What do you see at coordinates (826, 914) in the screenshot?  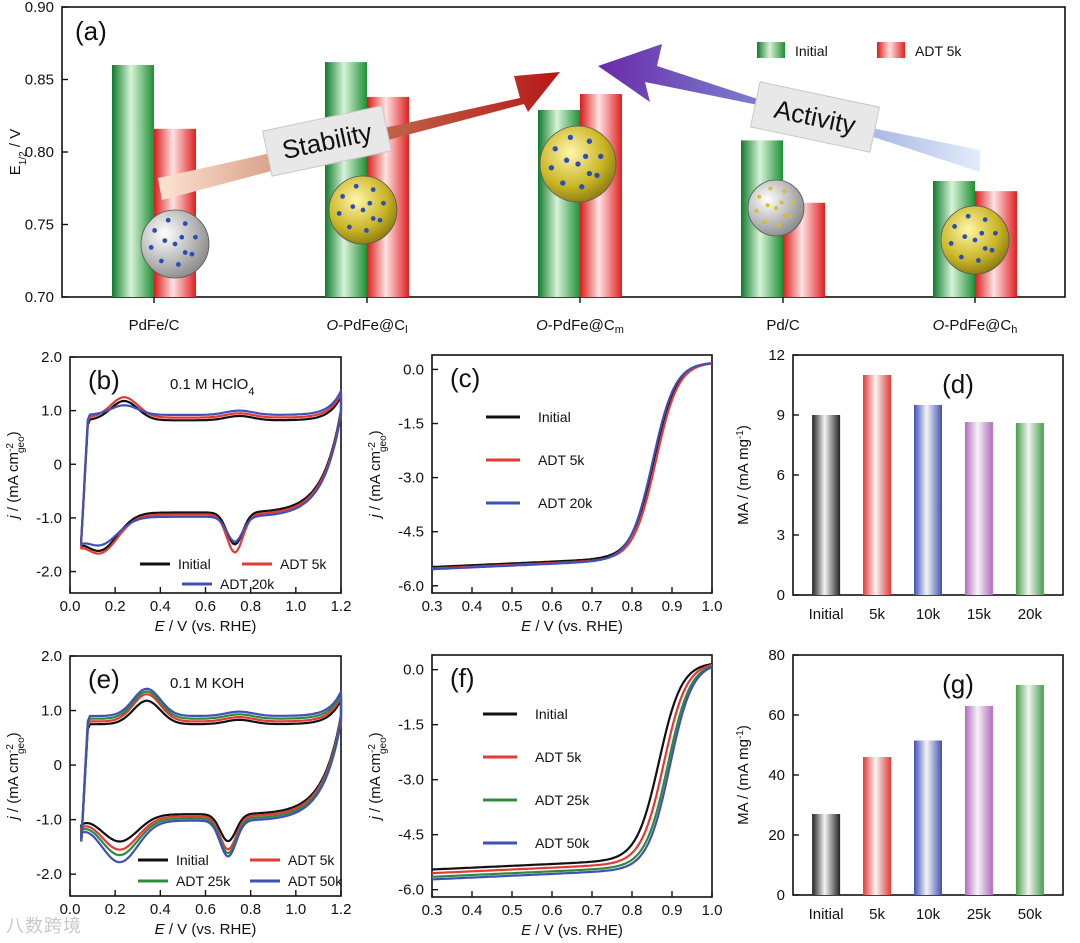 I see `x-category-label: Initial` at bounding box center [826, 914].